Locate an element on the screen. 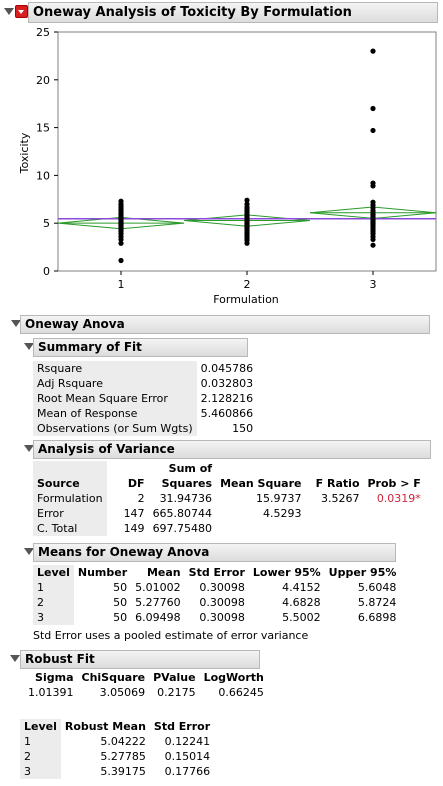  anova-cell-df: 2 is located at coordinates (141, 498).